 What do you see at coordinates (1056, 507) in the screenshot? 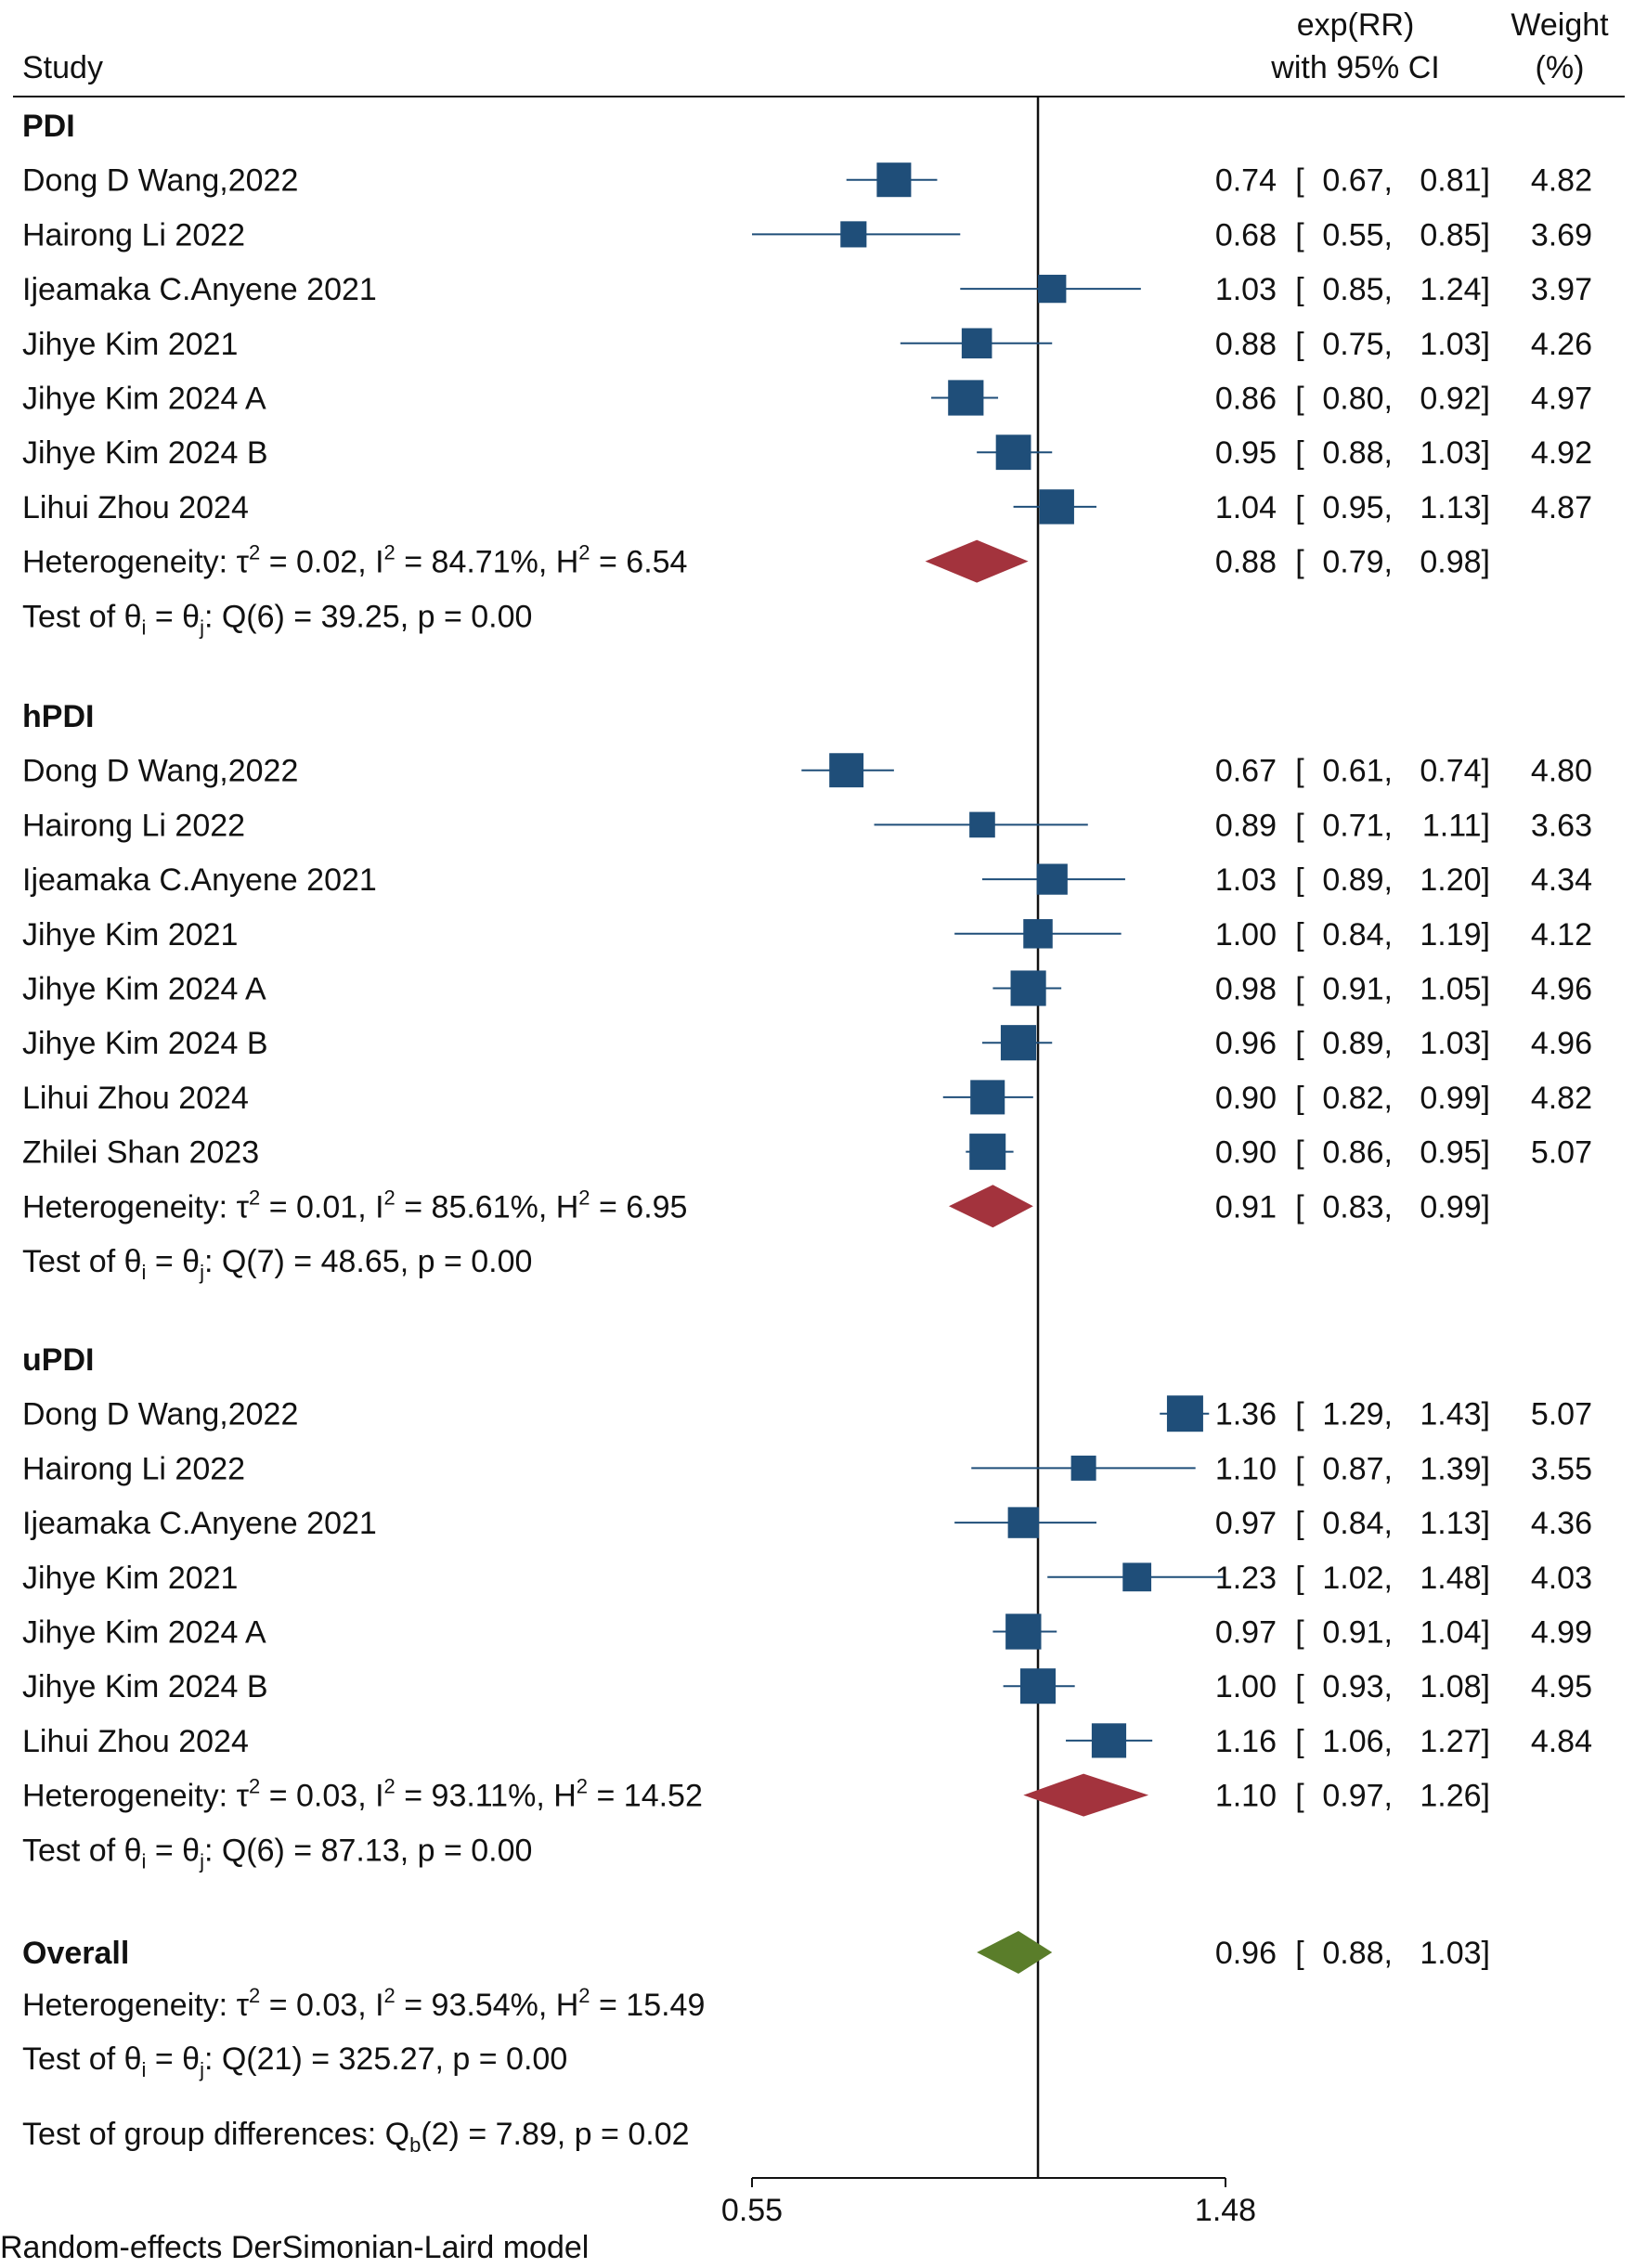
I see `group-pdi-study-7-marker` at bounding box center [1056, 507].